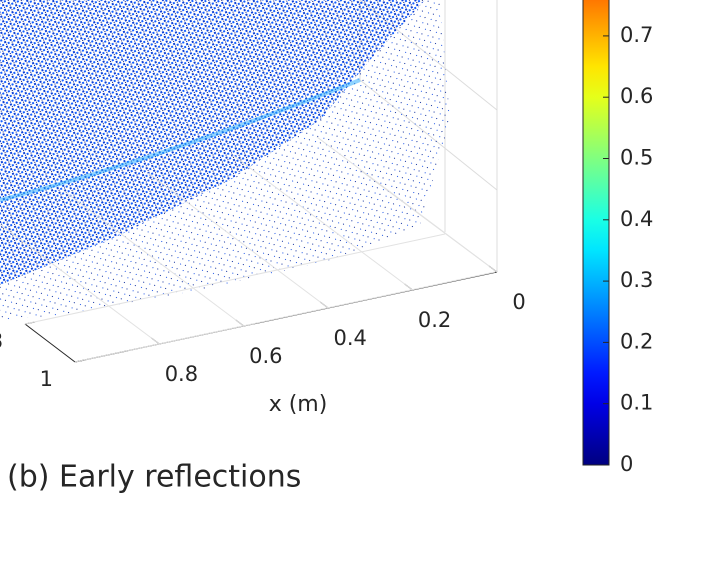 Image resolution: width=722 pixels, height=561 pixels. Describe the element at coordinates (46, 379) in the screenshot. I see `y-tick-label: 1` at that location.